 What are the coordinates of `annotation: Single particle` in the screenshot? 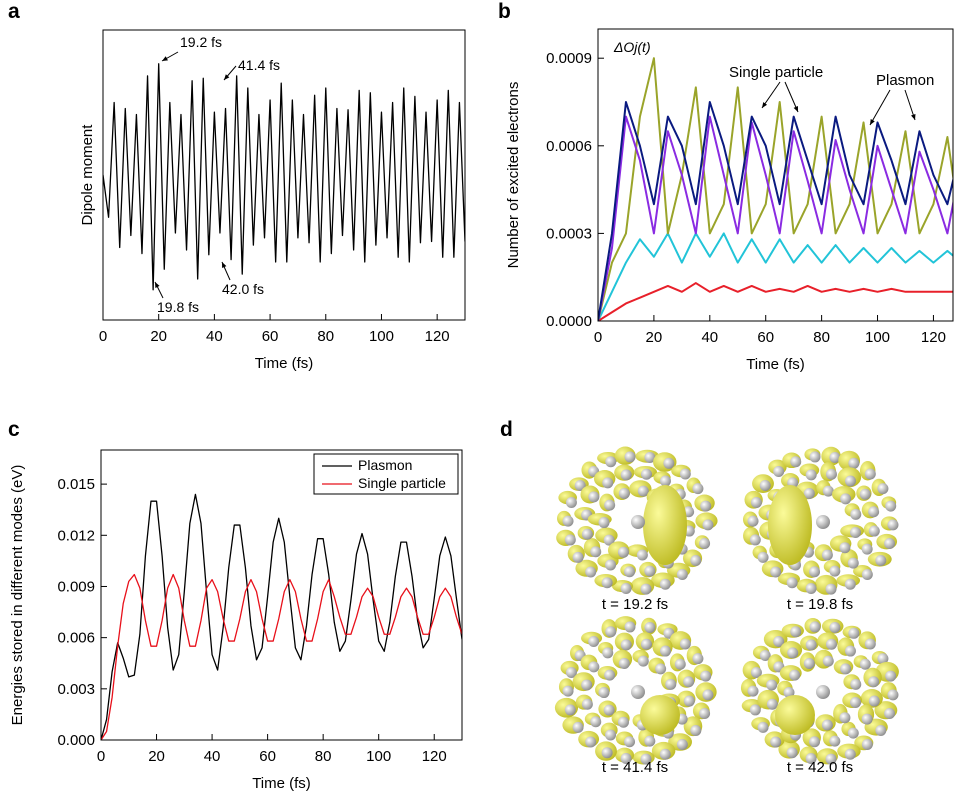 It's located at (776, 72).